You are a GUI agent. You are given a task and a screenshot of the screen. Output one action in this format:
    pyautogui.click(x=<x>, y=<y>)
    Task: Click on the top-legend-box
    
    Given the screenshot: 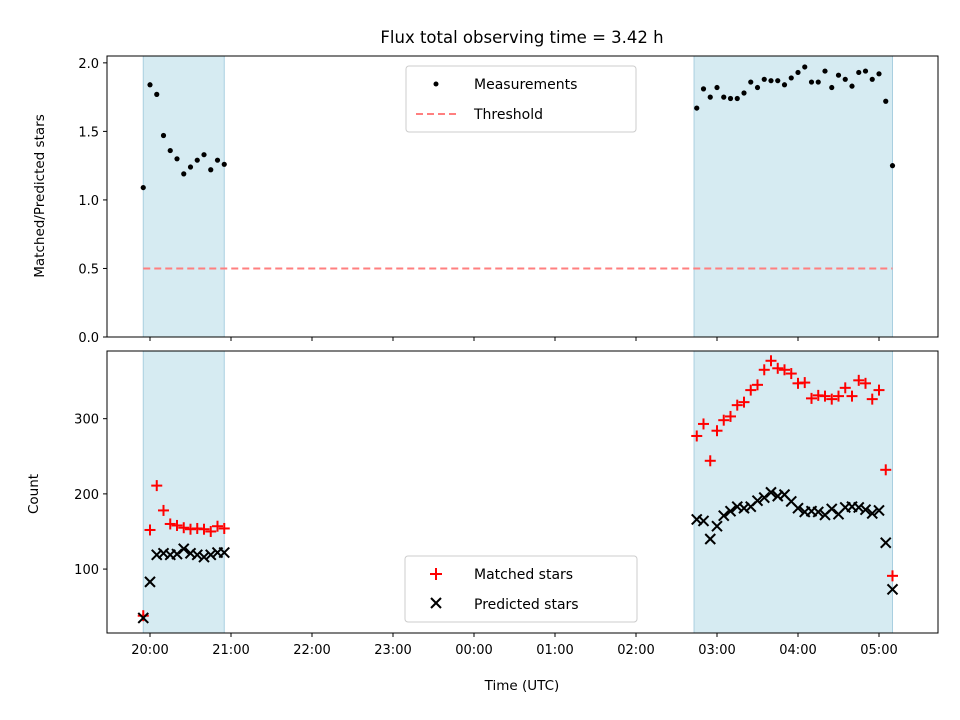 What is the action you would take?
    pyautogui.click(x=521, y=99)
    